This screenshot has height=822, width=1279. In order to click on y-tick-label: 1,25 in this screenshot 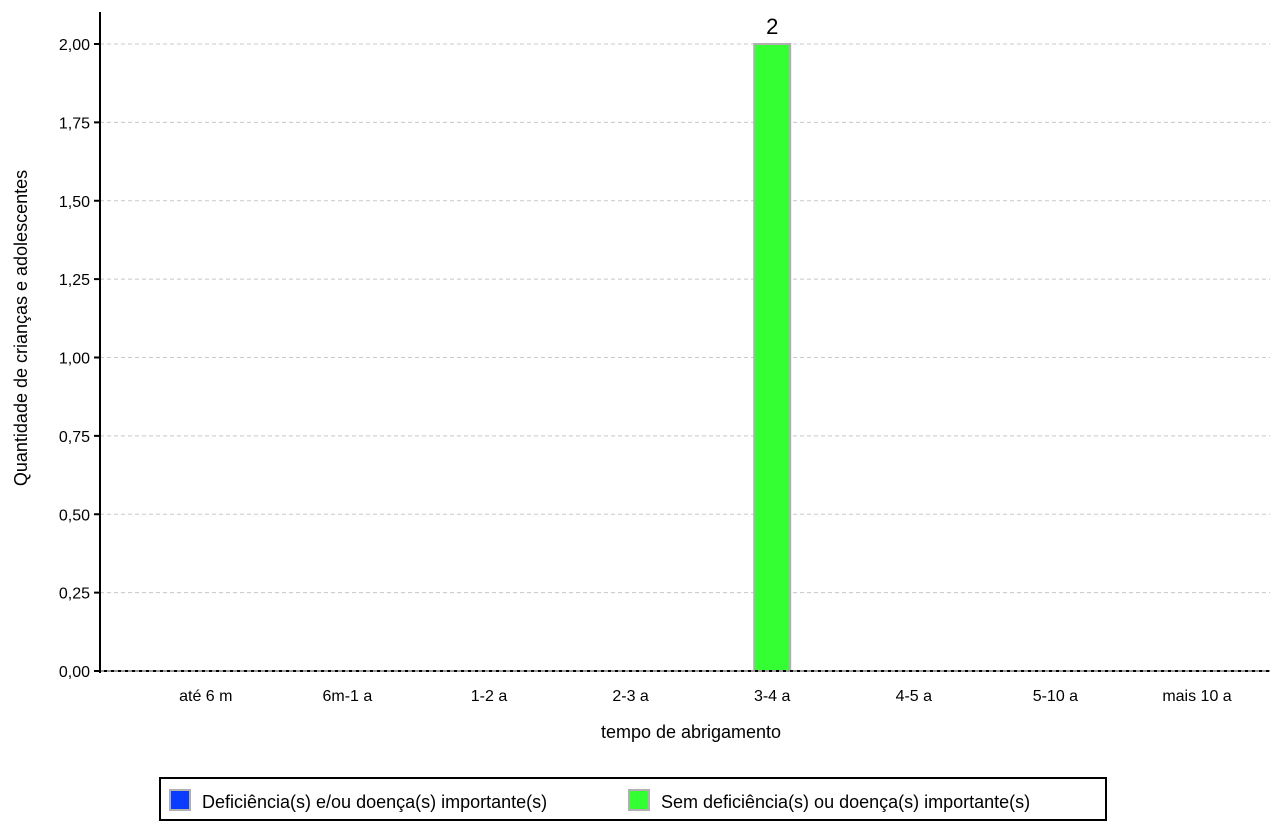, I will do `click(74, 280)`.